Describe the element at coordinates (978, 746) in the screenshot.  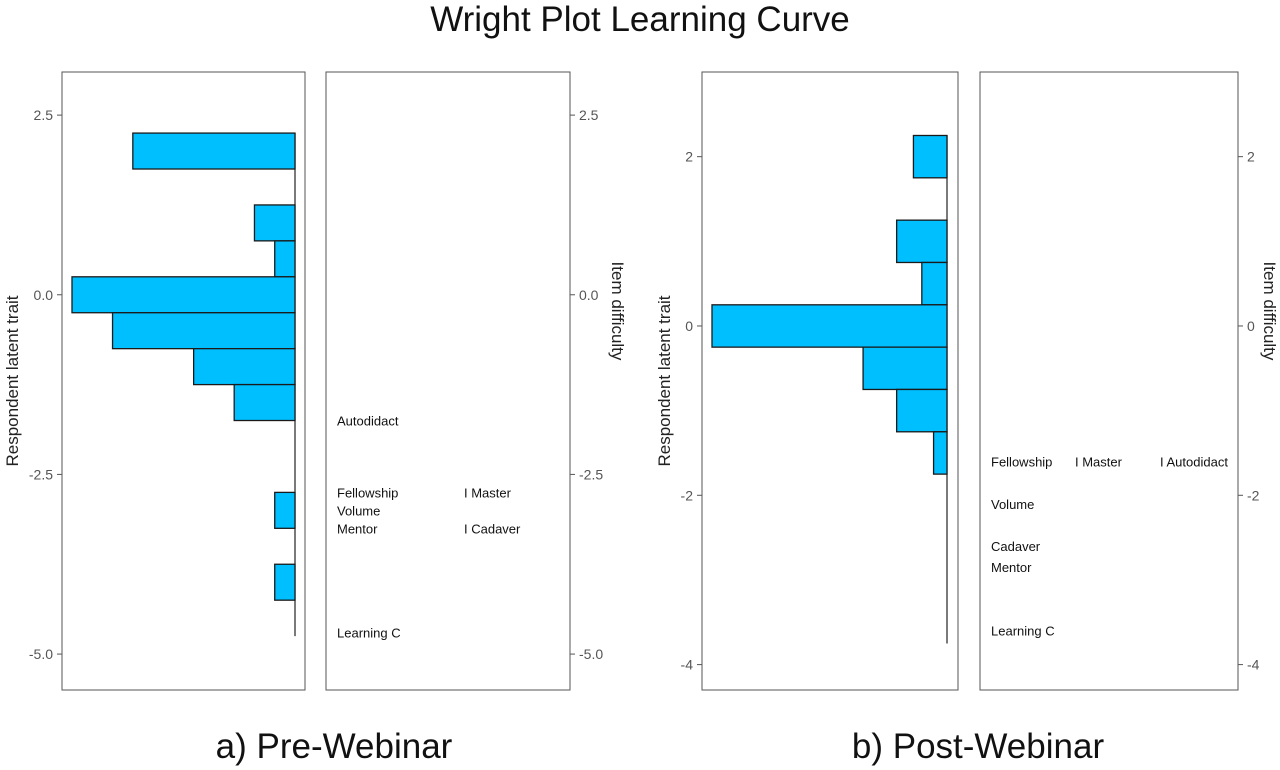
I see `post-webinar-caption: b) Post-Webinar` at that location.